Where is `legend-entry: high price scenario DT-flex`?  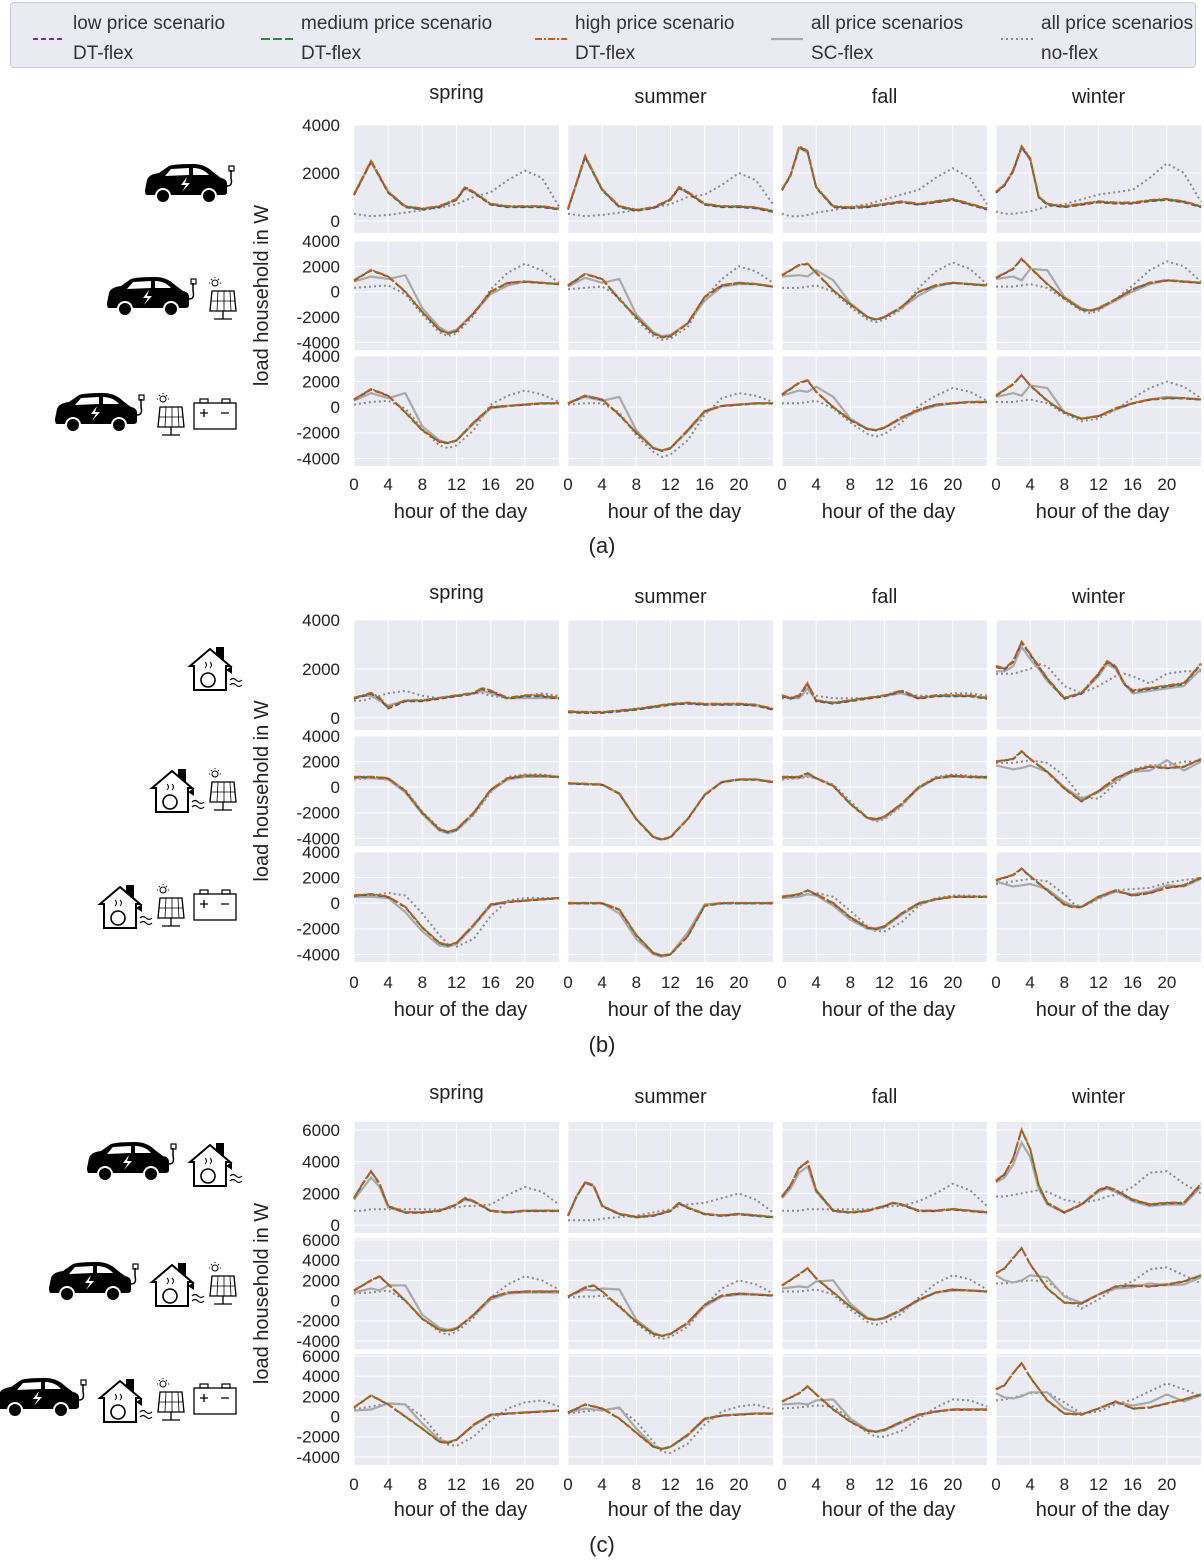 legend-entry: high price scenario DT-flex is located at coordinates (634, 38).